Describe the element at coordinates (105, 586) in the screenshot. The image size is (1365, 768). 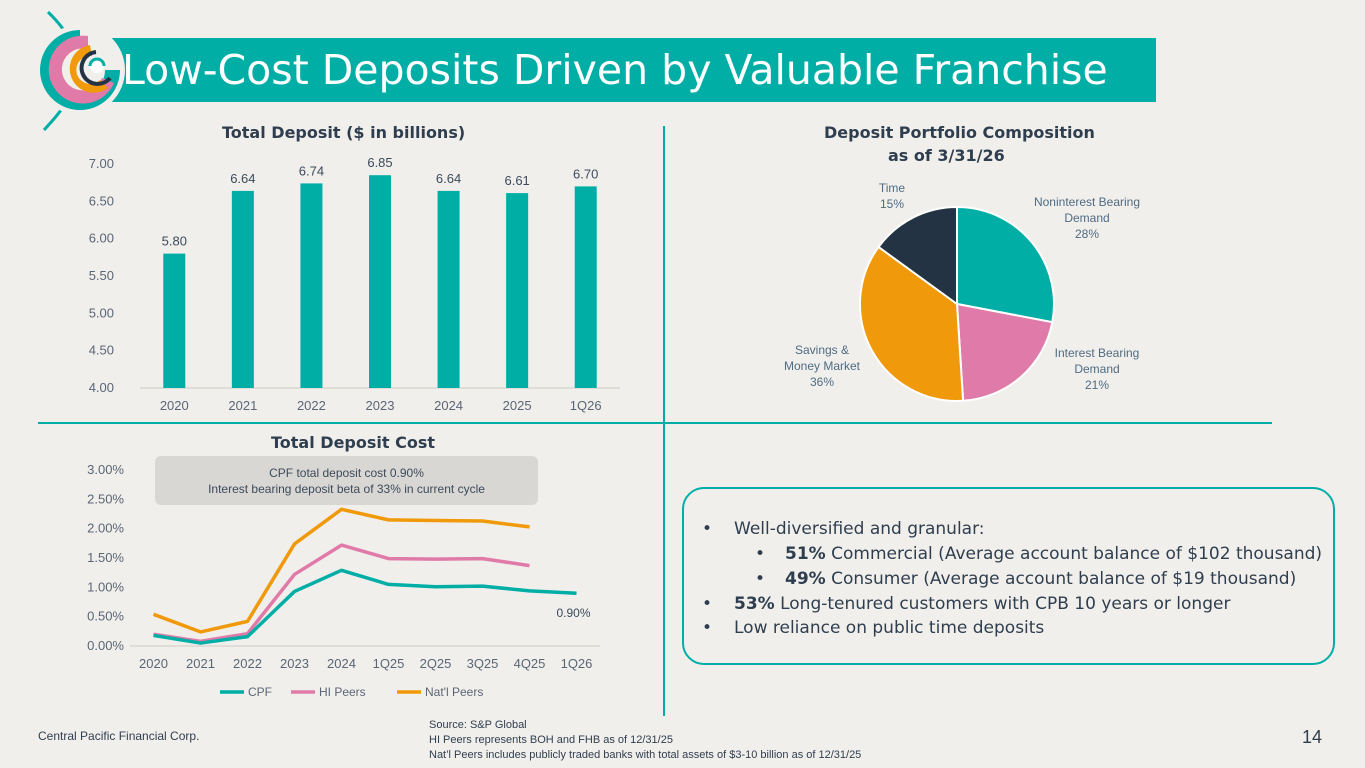
I see `y-tick-label: 1.00%` at that location.